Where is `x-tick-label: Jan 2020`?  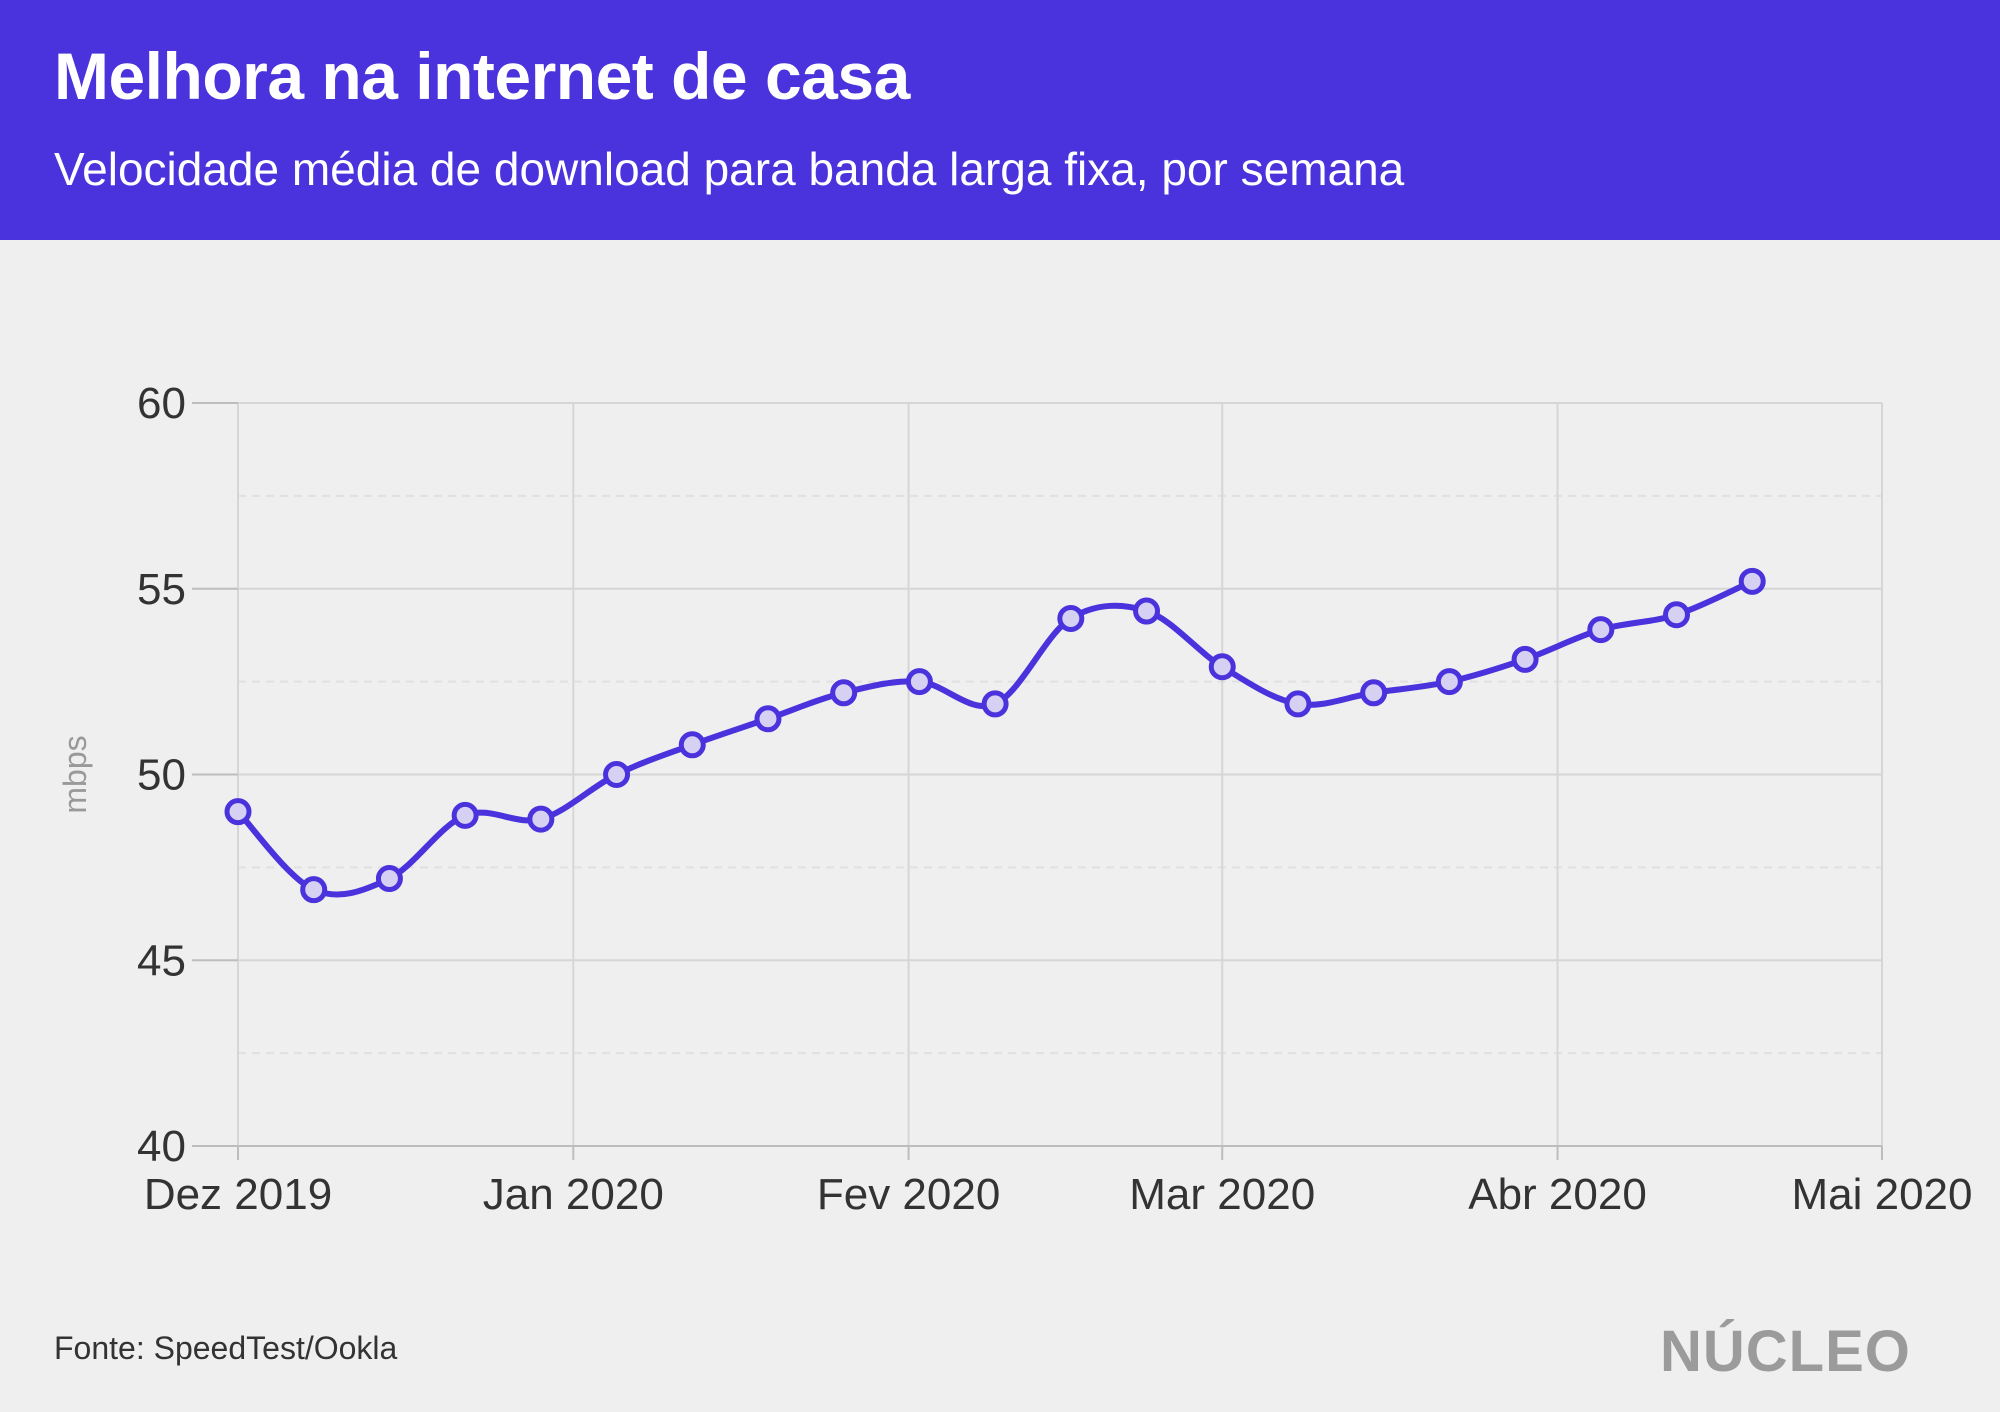
x-tick-label: Jan 2020 is located at coordinates (573, 1194).